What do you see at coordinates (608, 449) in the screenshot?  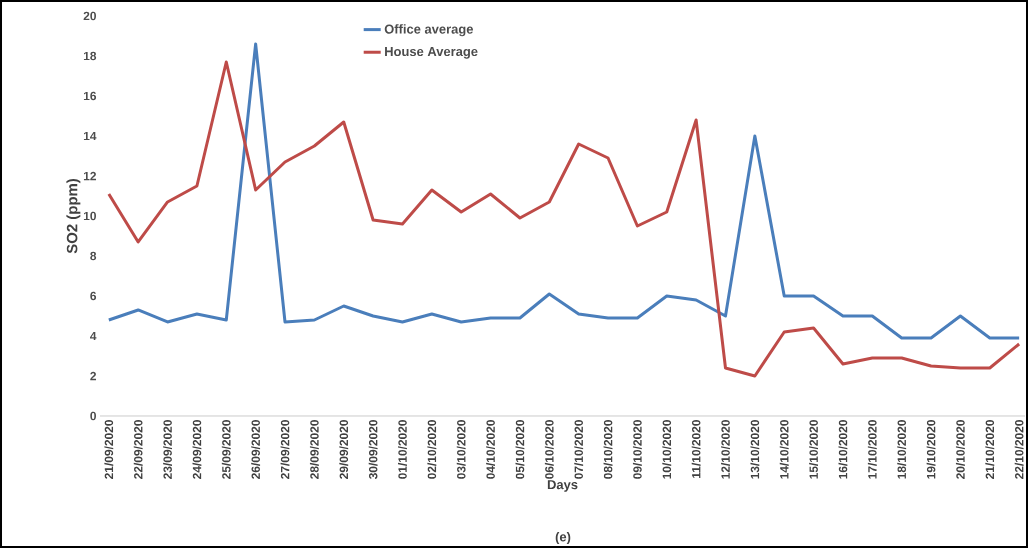 I see `x-tick-label: 08/10/2020` at bounding box center [608, 449].